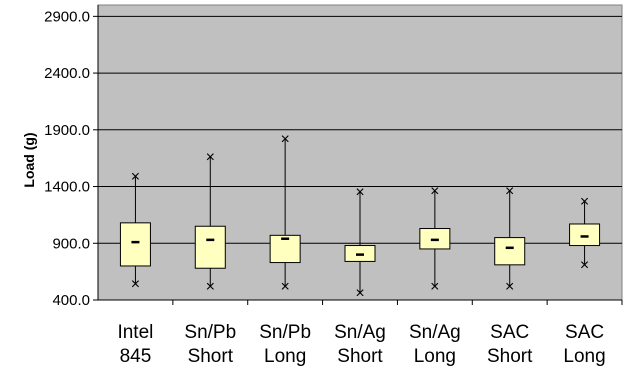 This screenshot has height=375, width=629. Describe the element at coordinates (135, 332) in the screenshot. I see `x-category-label: Intel` at that location.